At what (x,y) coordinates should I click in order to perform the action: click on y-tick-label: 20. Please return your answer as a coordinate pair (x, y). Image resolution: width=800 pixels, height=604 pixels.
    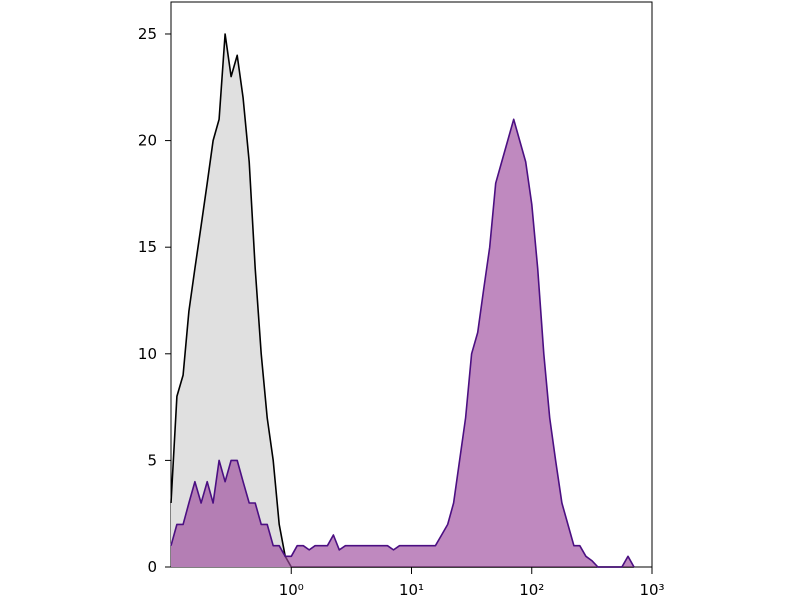
    Looking at the image, I should click on (147, 141).